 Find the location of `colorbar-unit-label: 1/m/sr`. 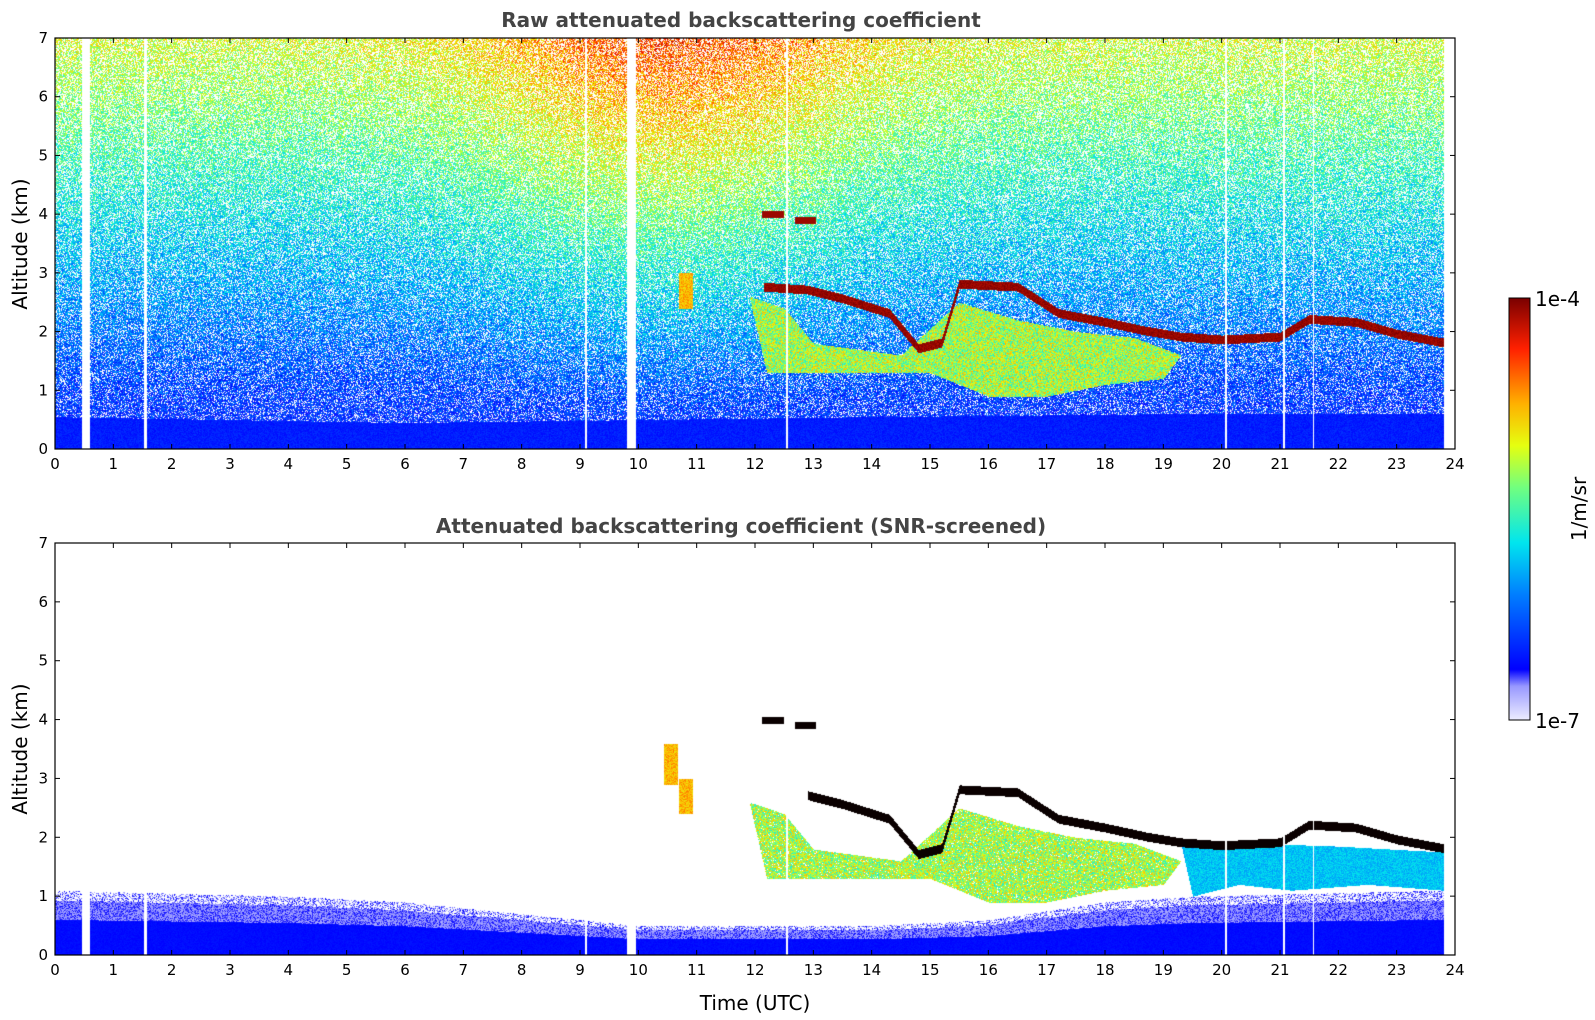

colorbar-unit-label: 1/m/sr is located at coordinates (1579, 508).